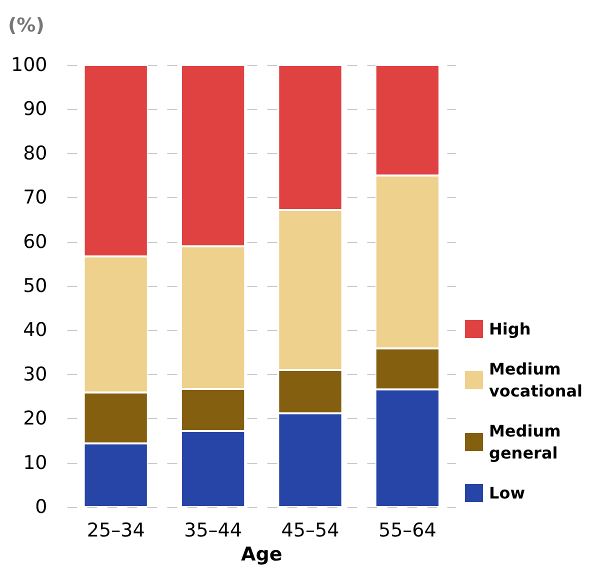 This screenshot has width=606, height=577. What do you see at coordinates (41, 507) in the screenshot?
I see `y-tick-label: 0` at bounding box center [41, 507].